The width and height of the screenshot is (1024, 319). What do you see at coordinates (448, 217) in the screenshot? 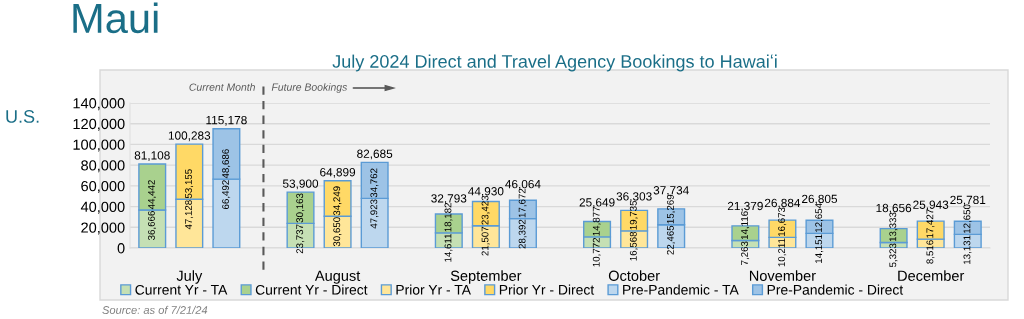
I see `data-label: 18,182` at bounding box center [448, 217].